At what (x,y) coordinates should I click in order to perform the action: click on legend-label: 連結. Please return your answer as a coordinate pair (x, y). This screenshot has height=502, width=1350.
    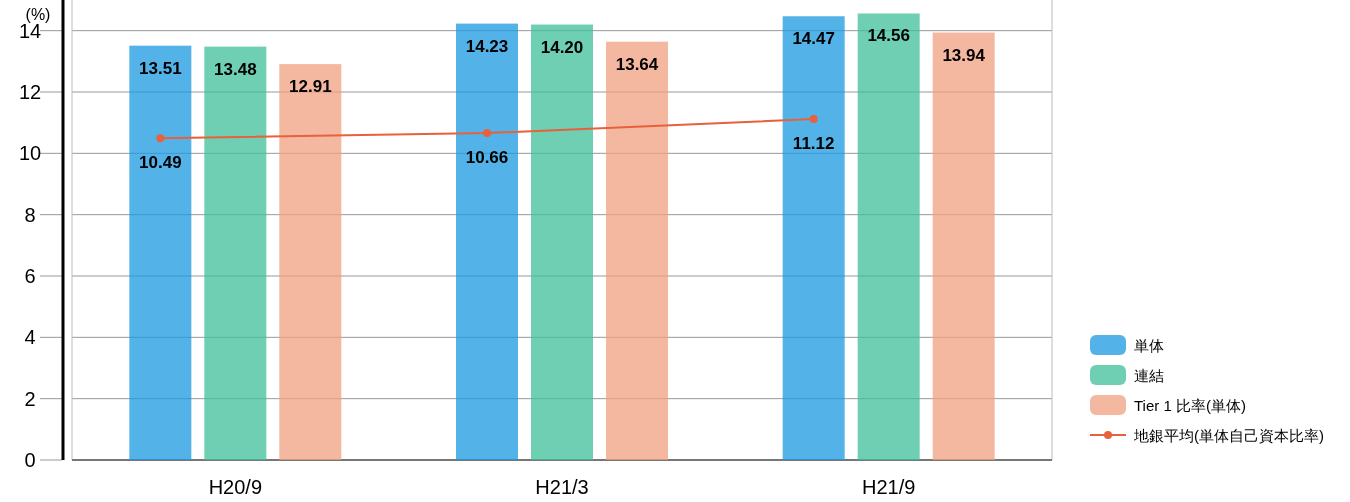
    Looking at the image, I should click on (1149, 375).